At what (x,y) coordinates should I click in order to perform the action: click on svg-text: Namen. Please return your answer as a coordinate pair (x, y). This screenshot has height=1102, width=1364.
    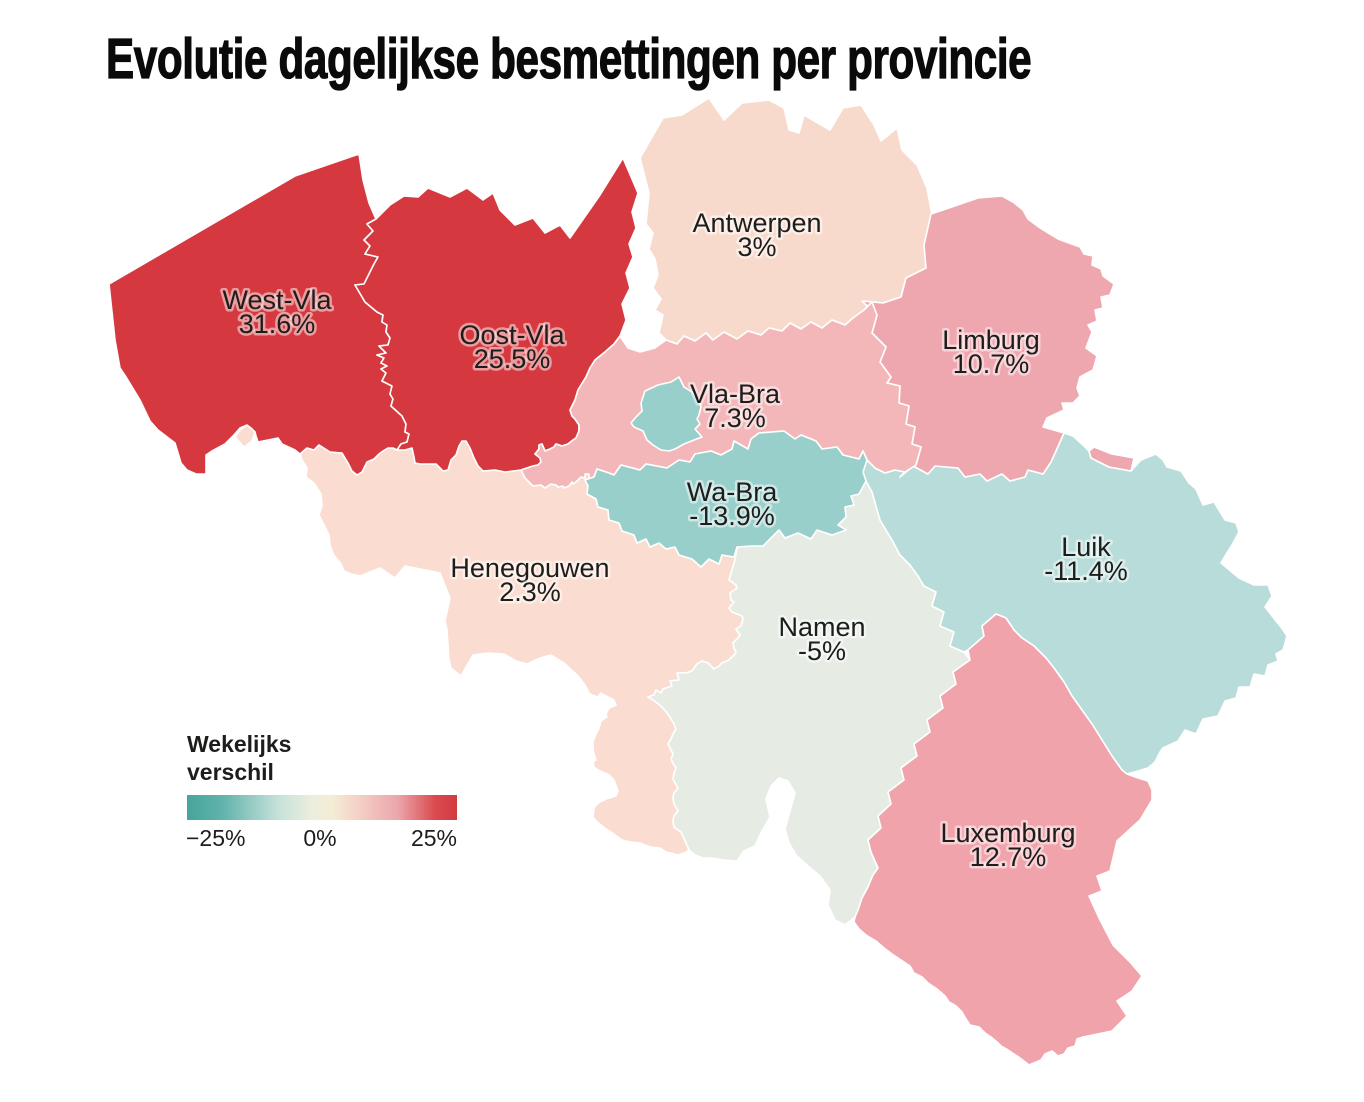
    Looking at the image, I should click on (821, 627).